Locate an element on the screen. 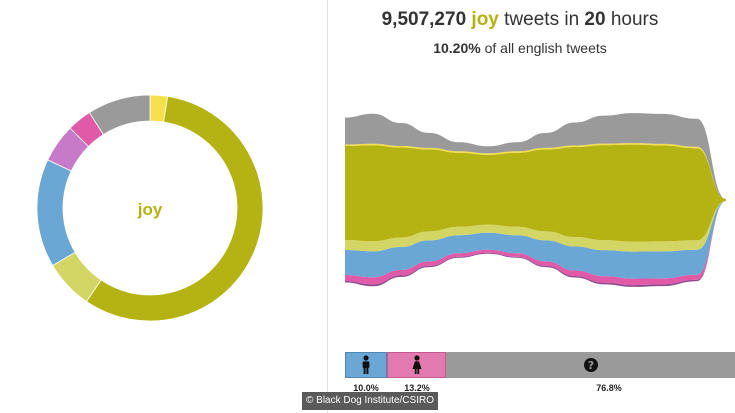 The width and height of the screenshot is (735, 413). share-line: 10.20% of all english tweets is located at coordinates (520, 48).